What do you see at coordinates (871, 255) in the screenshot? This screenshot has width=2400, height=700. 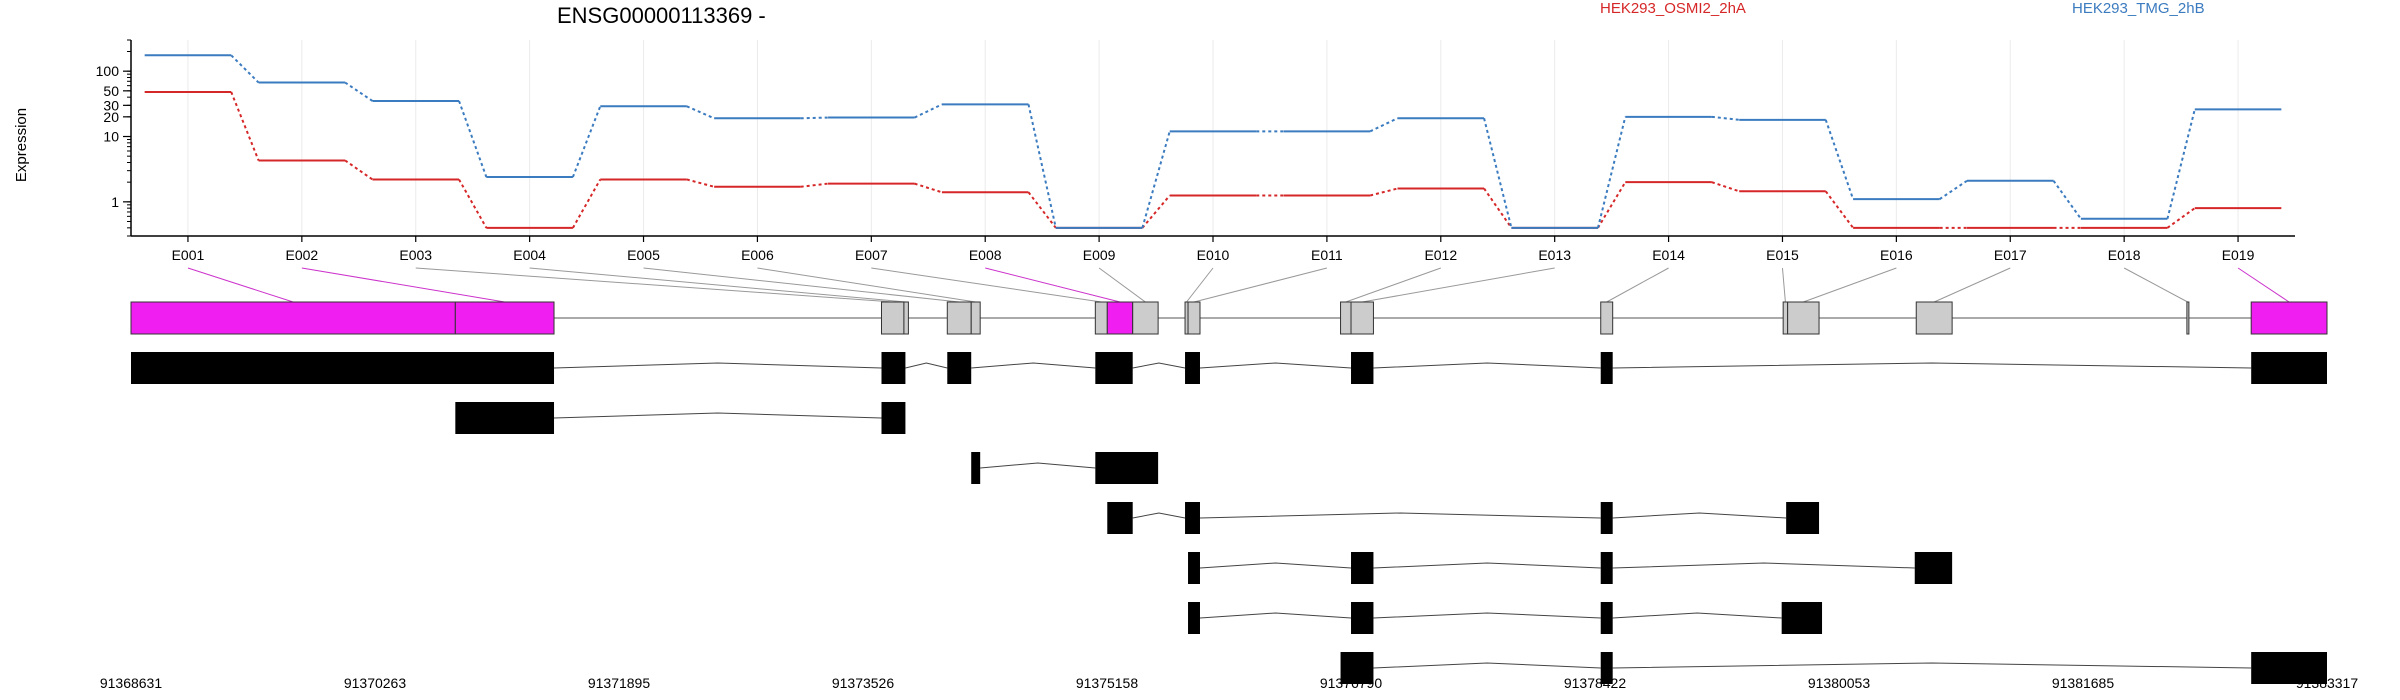 I see `x-tick-label: E007` at bounding box center [871, 255].